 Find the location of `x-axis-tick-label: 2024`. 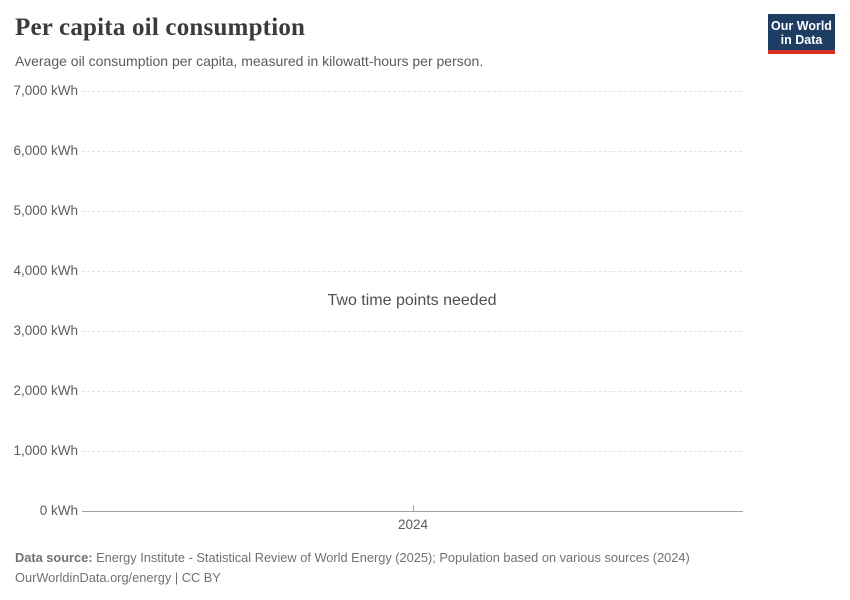

x-axis-tick-label: 2024 is located at coordinates (413, 524).